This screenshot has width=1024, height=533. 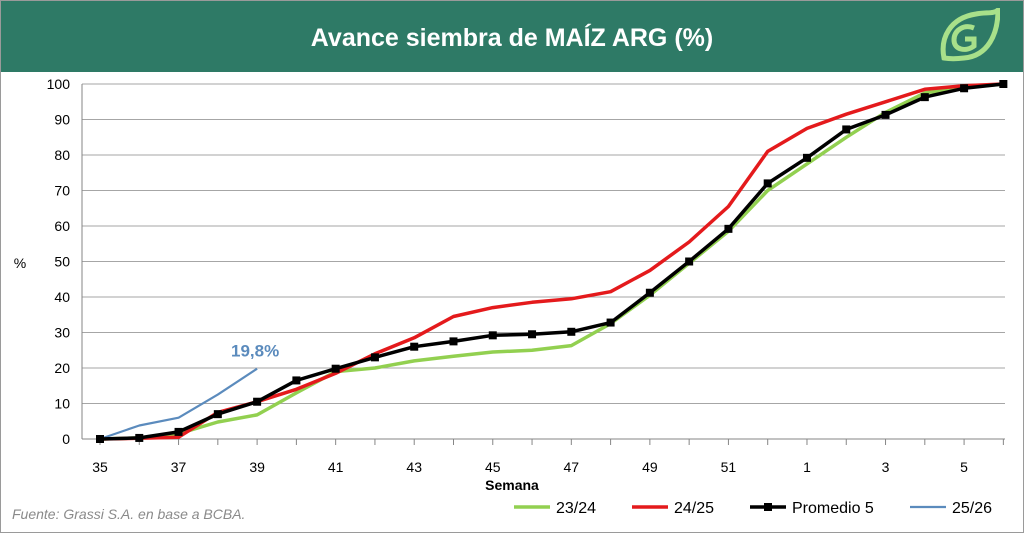 What do you see at coordinates (650, 467) in the screenshot?
I see `x-tick-label: 49` at bounding box center [650, 467].